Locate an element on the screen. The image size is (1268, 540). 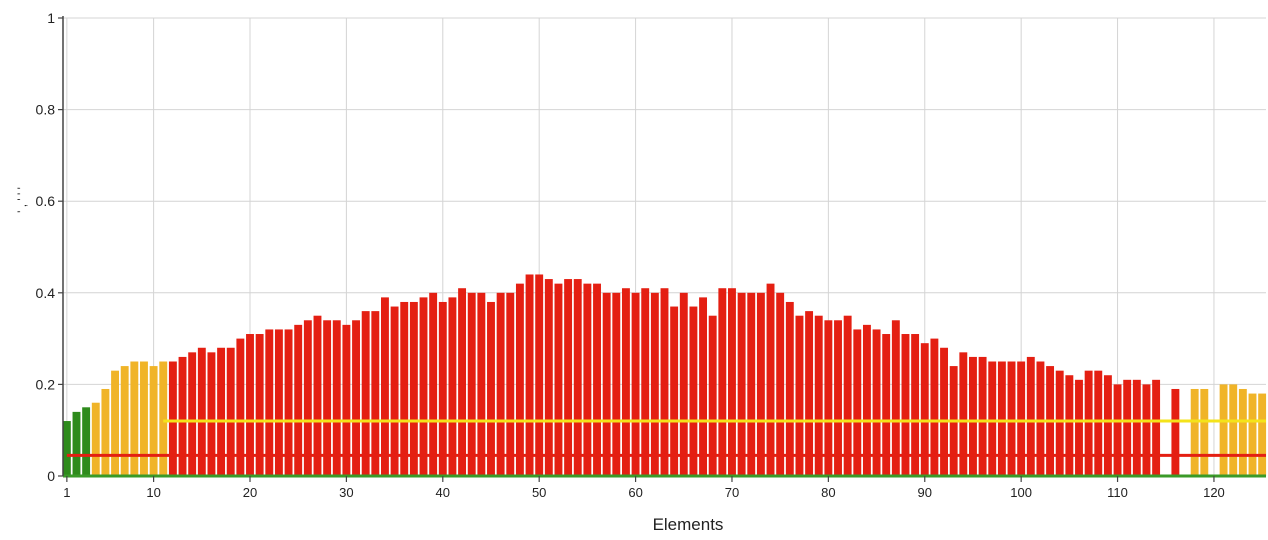
y-tick-label: 0.2 is located at coordinates (46, 384).